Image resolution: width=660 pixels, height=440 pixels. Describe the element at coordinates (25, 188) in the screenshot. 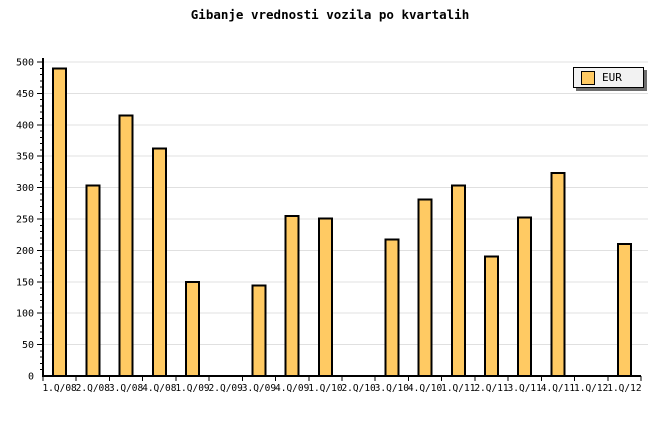

I see `y-axis-label: 300` at that location.